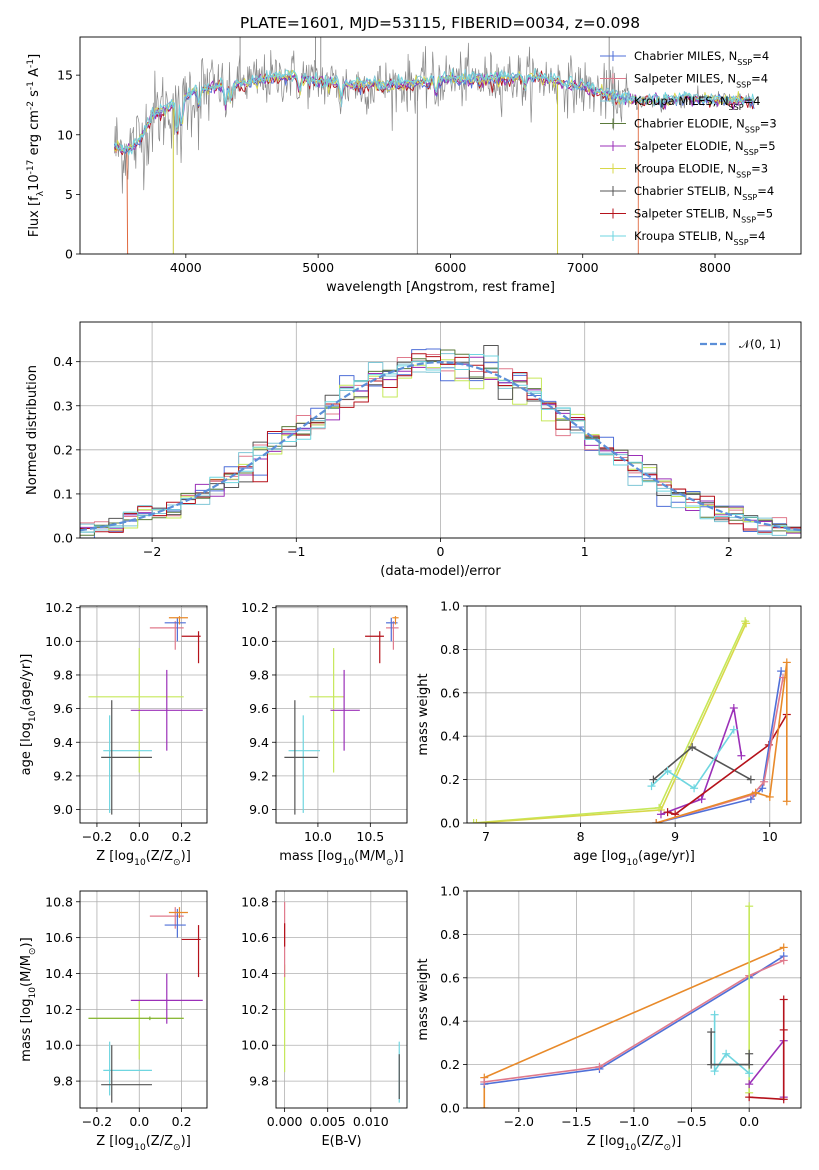 Image resolution: width=819 pixels, height=1170 pixels. What do you see at coordinates (450, 1108) in the screenshot?
I see `y-tick-label: 0.0` at bounding box center [450, 1108].